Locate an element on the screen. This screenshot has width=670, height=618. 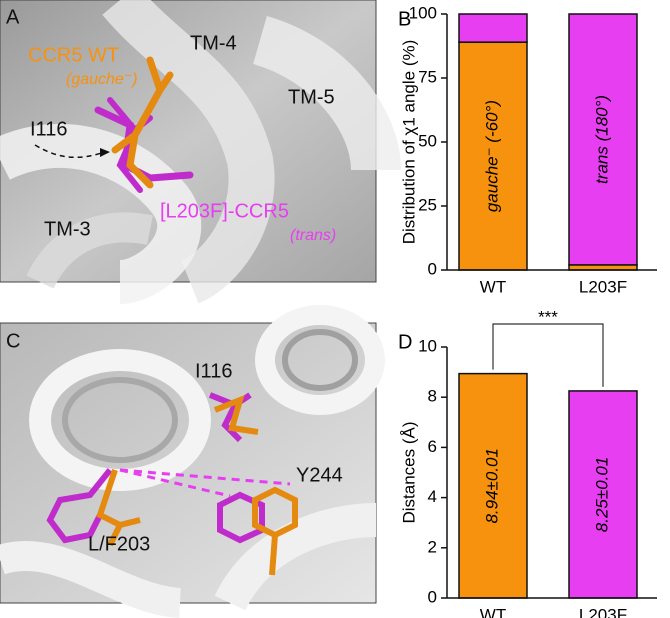
y-tick-label: 10 is located at coordinates (427, 345).